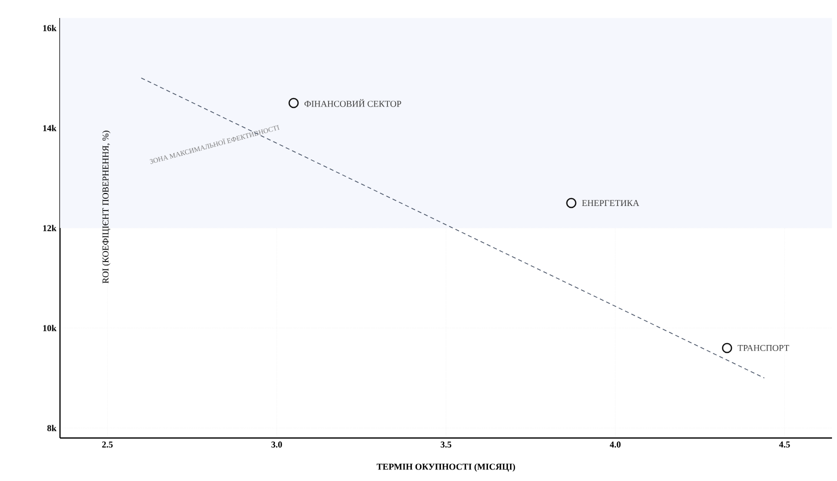  I want to click on x-tick-label: 3.0, so click(276, 445).